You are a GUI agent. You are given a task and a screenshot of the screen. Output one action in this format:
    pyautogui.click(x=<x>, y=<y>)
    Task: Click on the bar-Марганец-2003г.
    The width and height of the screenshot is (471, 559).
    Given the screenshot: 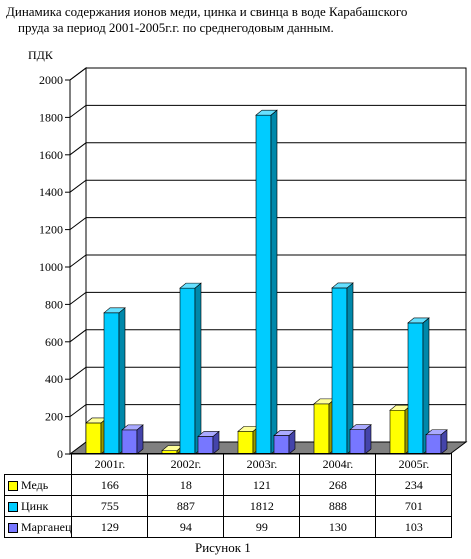 What is the action you would take?
    pyautogui.click(x=284, y=442)
    